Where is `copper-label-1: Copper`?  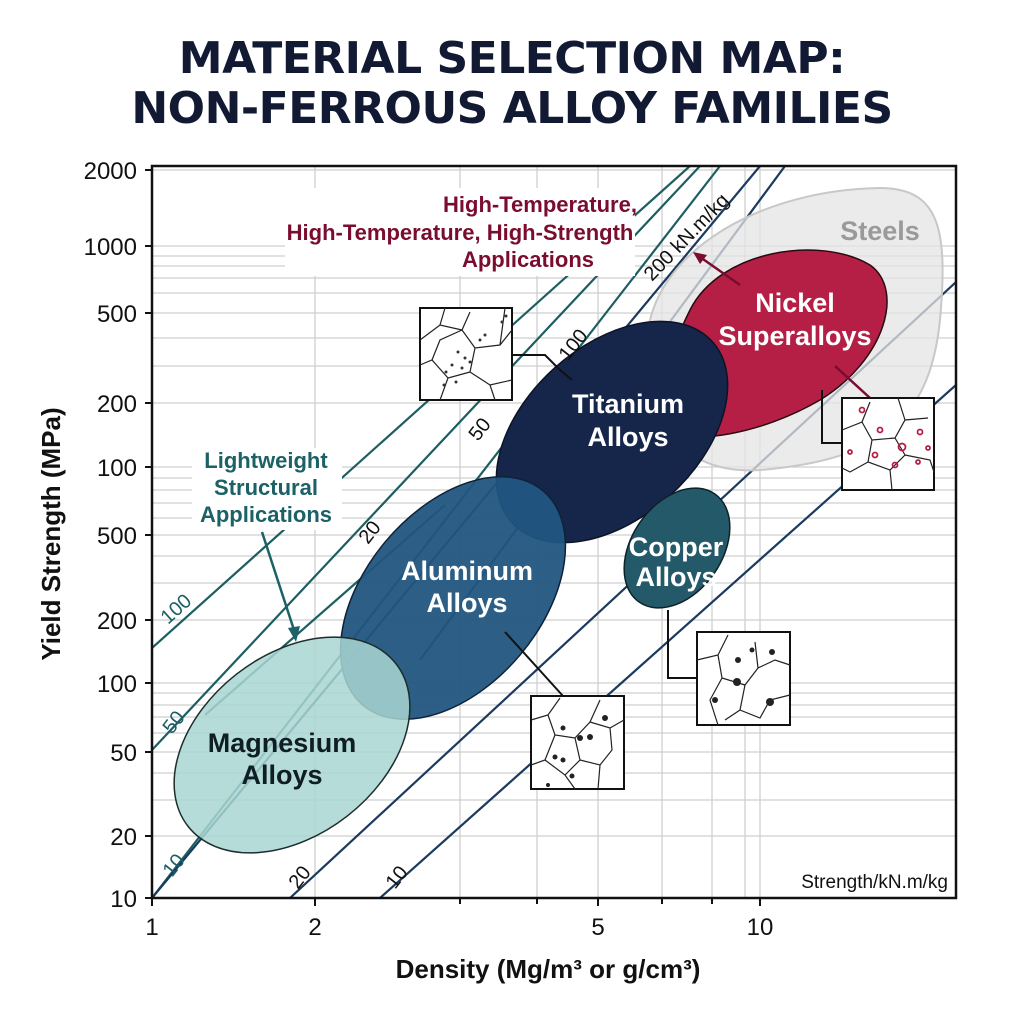 copper-label-1: Copper is located at coordinates (676, 547).